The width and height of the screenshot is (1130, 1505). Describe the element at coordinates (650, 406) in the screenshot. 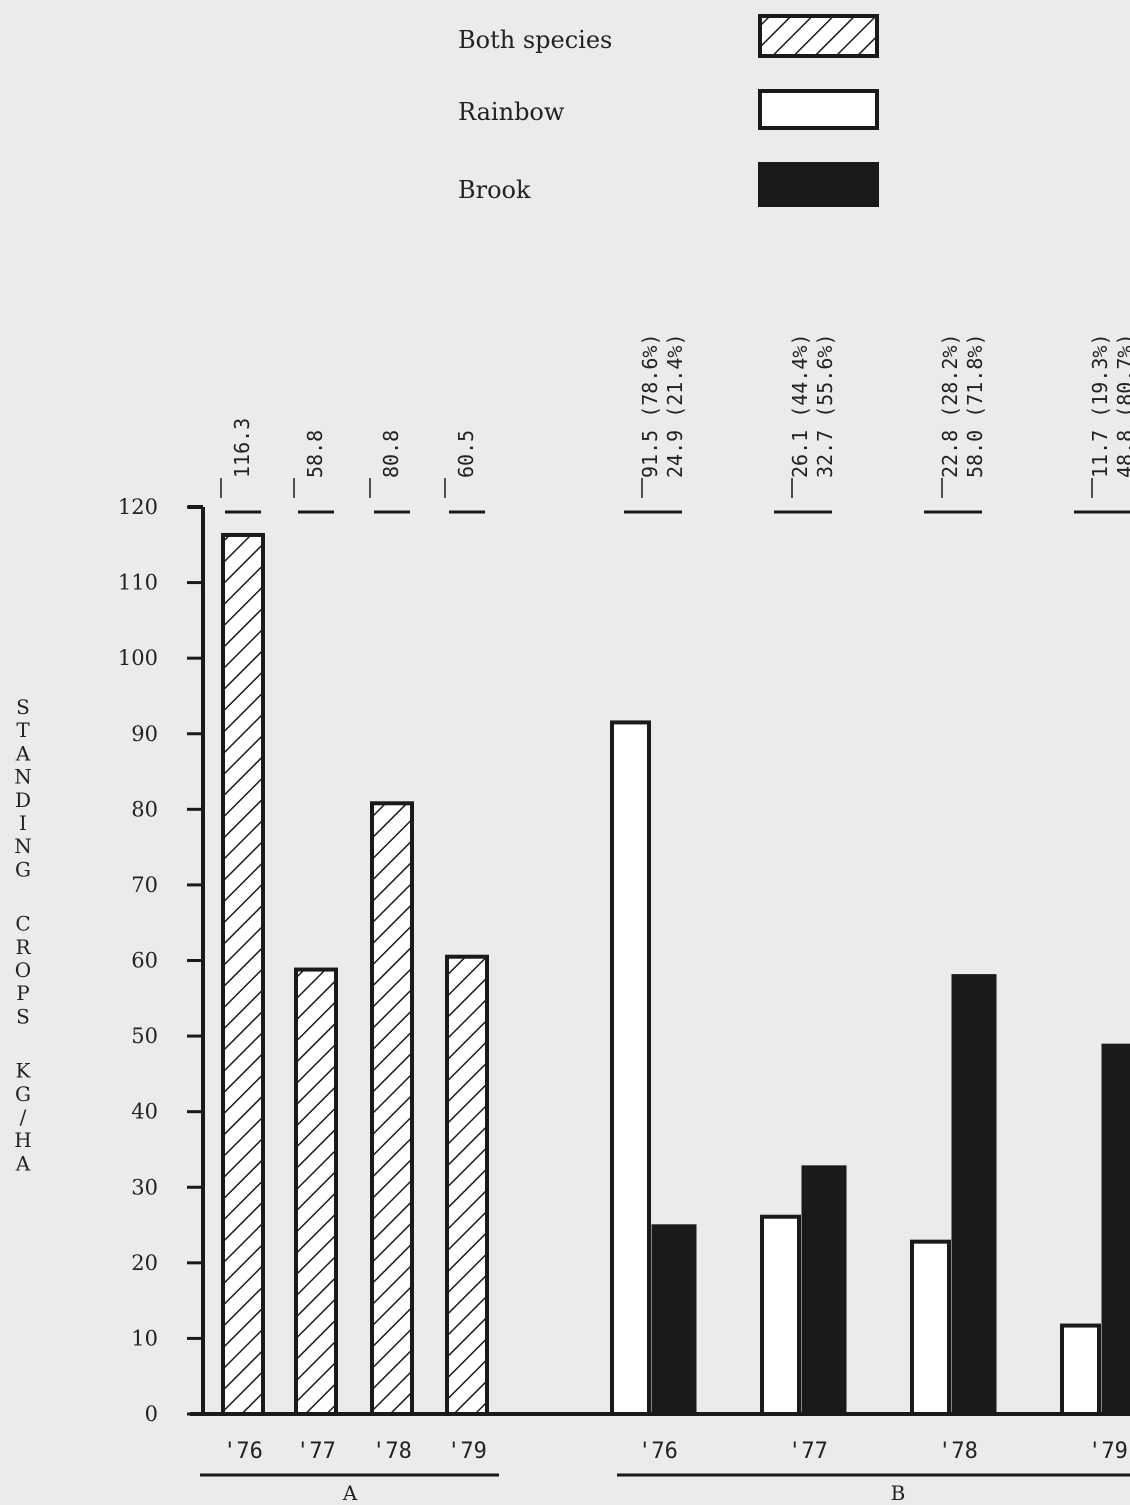

I see `value-annotation-rainbow: 91.5 (78.6%)` at that location.